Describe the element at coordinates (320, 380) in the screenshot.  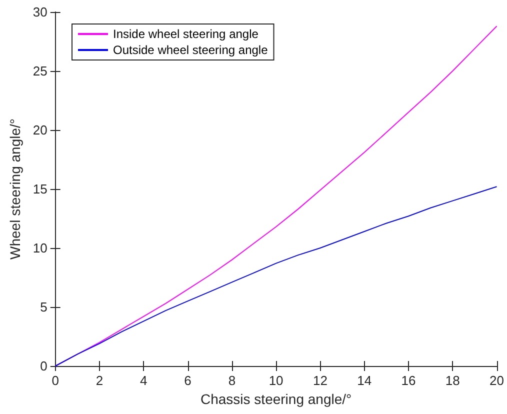
I see `x-tick-label: 12` at that location.